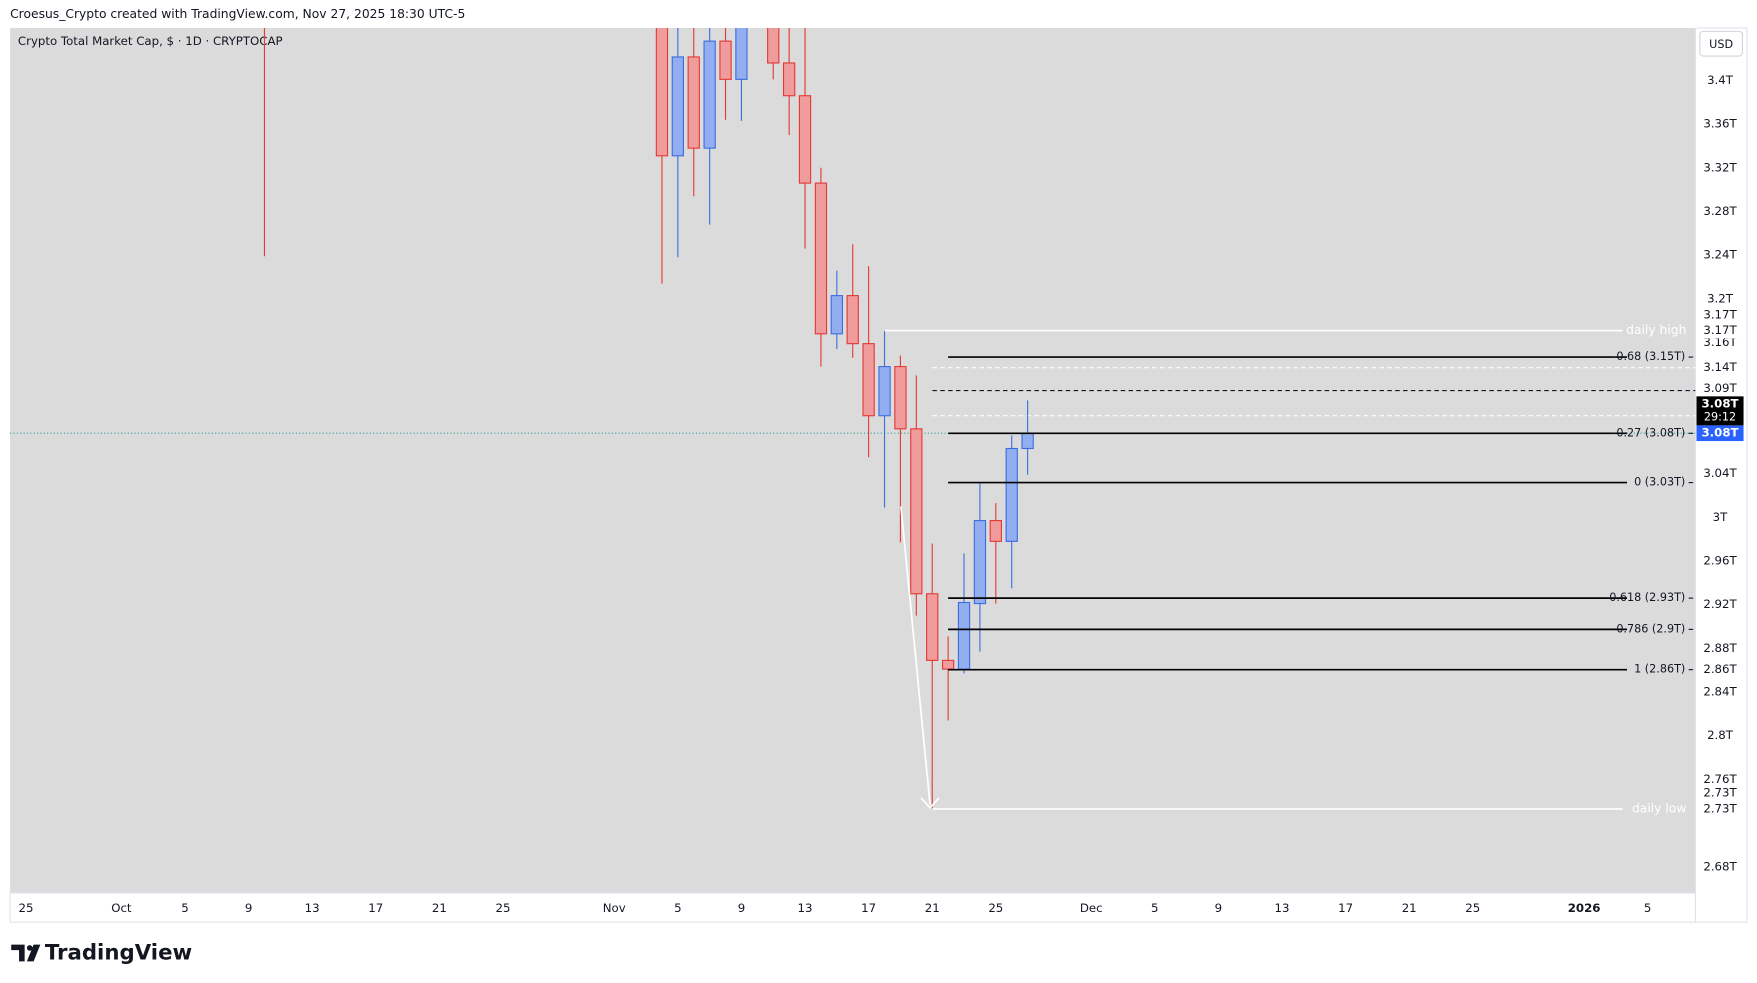 This screenshot has height=983, width=1757. I want to click on fib-label: 0.618 (2.93T), so click(1647, 597).